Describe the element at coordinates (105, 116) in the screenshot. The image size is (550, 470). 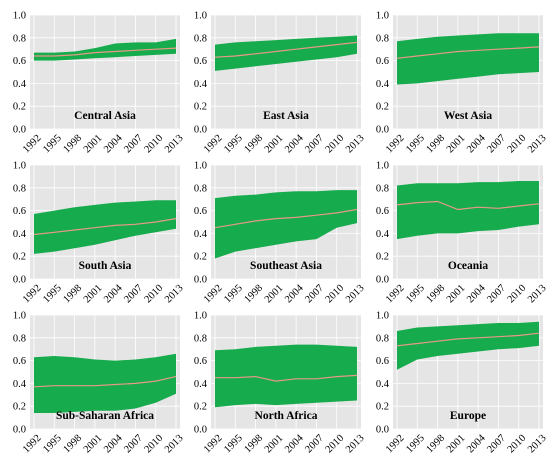
I see `panel-title: Central Asia` at that location.